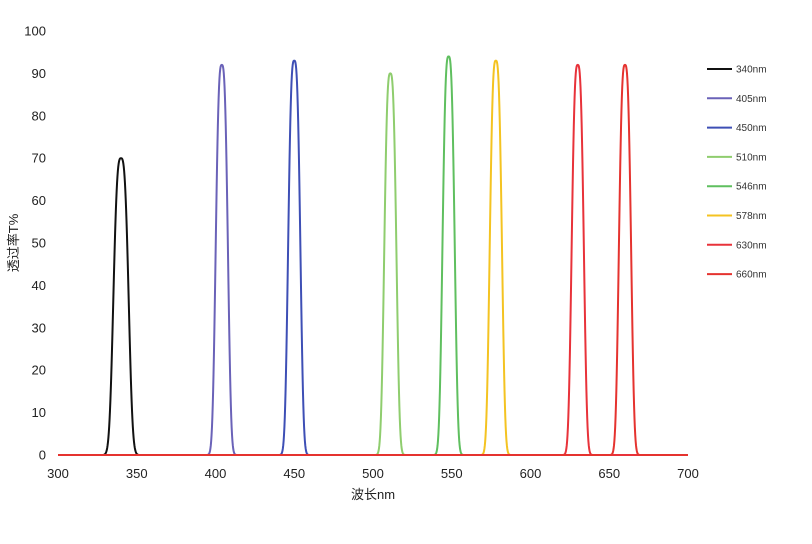 The height and width of the screenshot is (544, 812). I want to click on y-tick-label: 90, so click(39, 73).